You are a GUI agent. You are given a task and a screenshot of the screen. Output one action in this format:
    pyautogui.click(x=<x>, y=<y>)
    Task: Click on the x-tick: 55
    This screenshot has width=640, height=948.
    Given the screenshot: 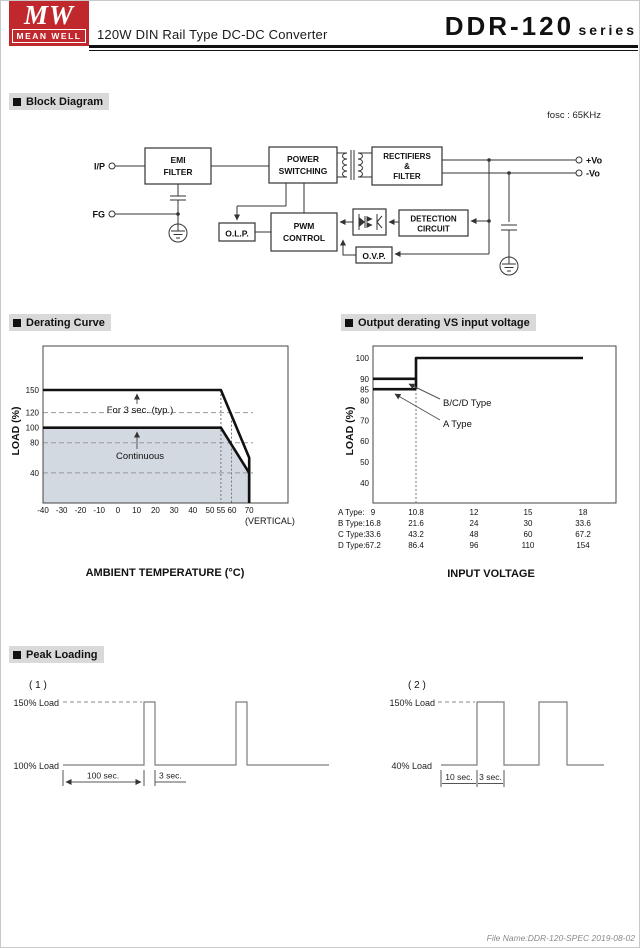 What is the action you would take?
    pyautogui.click(x=220, y=510)
    